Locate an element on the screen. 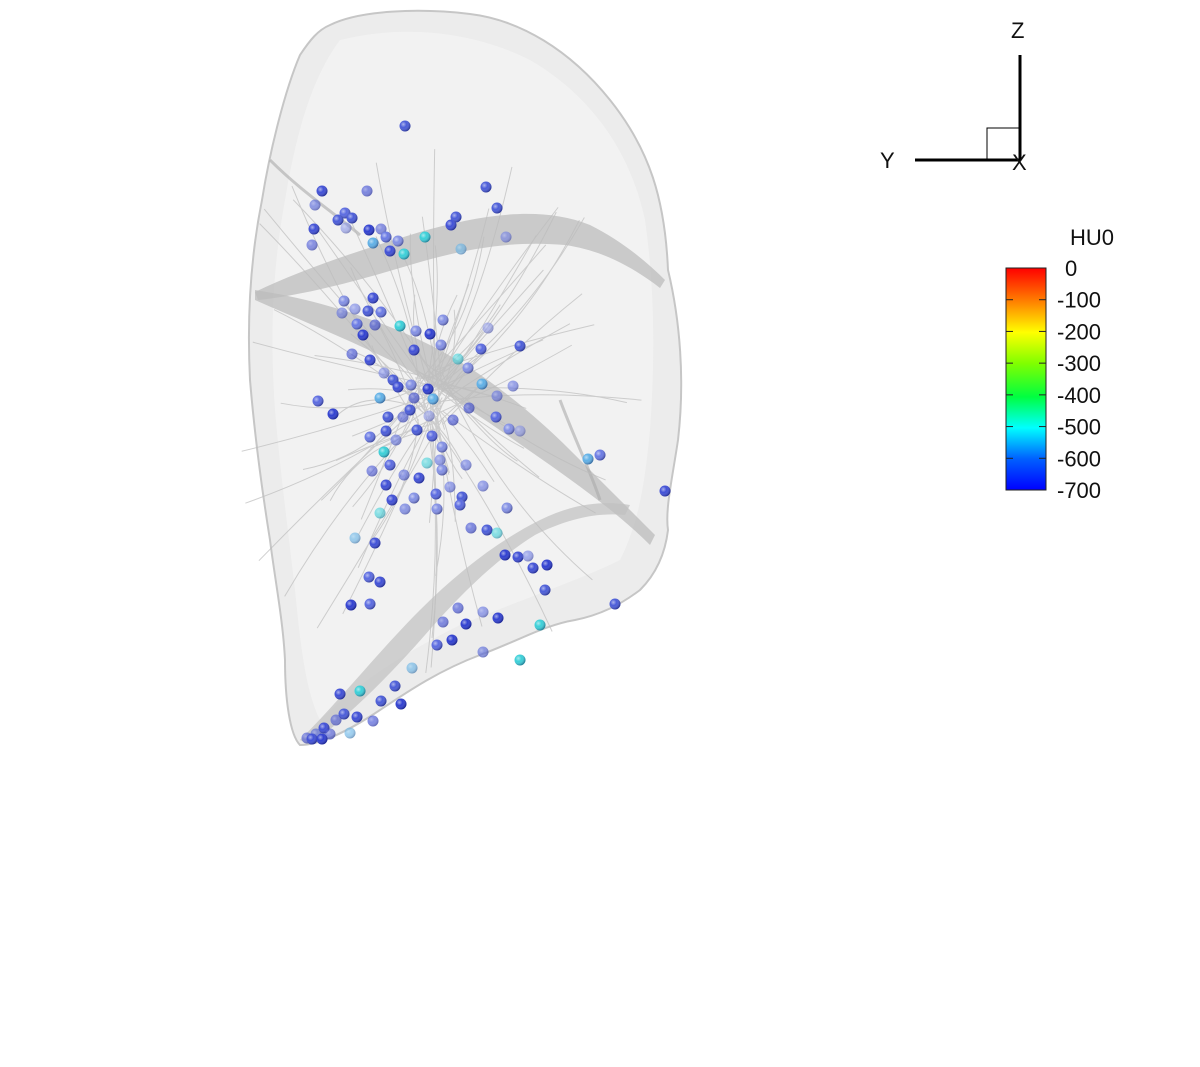 This screenshot has width=1200, height=1067. colorbar is located at coordinates (1026, 379).